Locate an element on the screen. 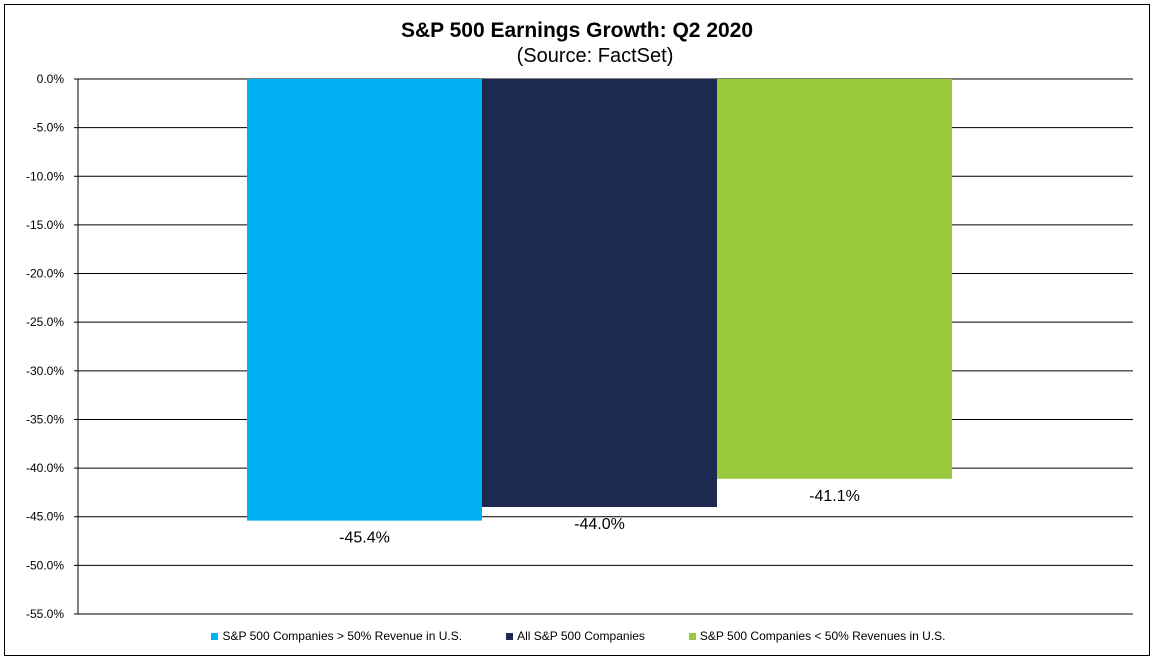  legend-item: All S&P 500 Companies is located at coordinates (575, 636).